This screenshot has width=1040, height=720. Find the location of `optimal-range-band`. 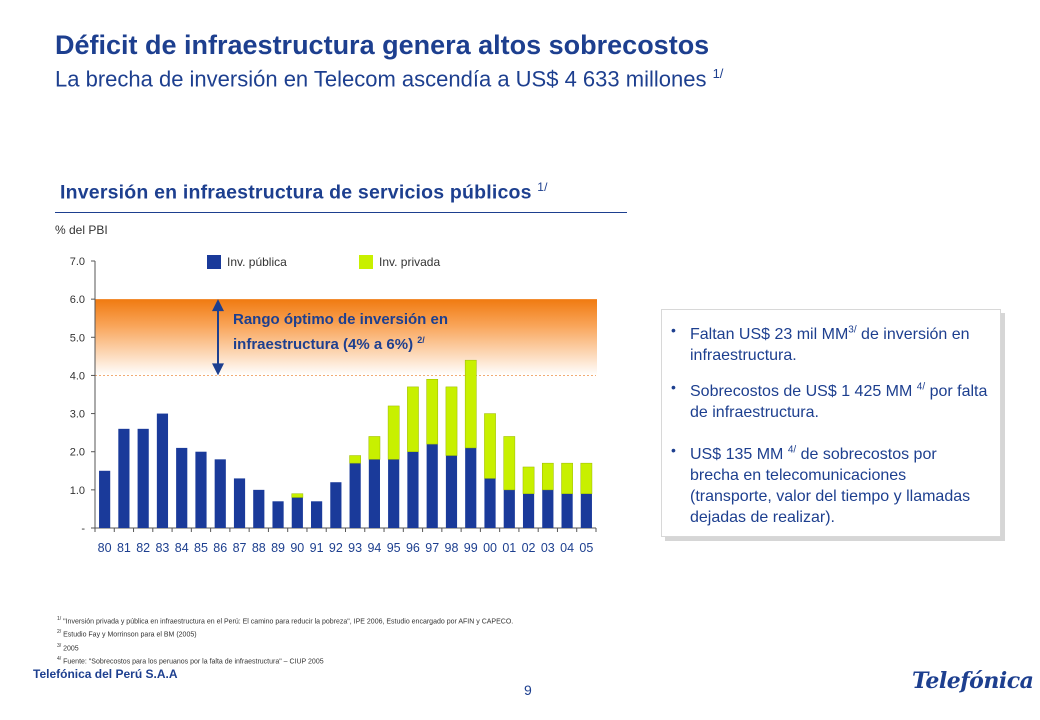

optimal-range-band is located at coordinates (346, 337).